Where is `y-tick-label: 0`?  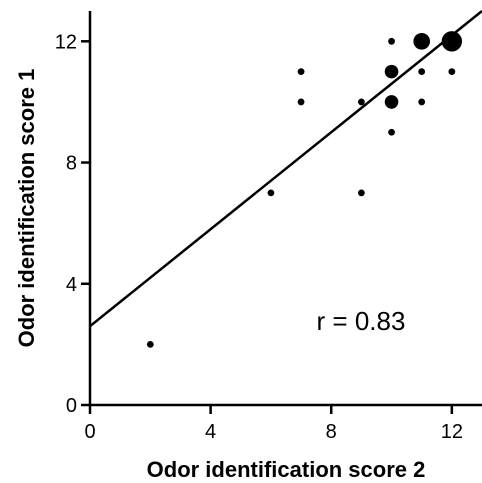
y-tick-label: 0 is located at coordinates (71, 406).